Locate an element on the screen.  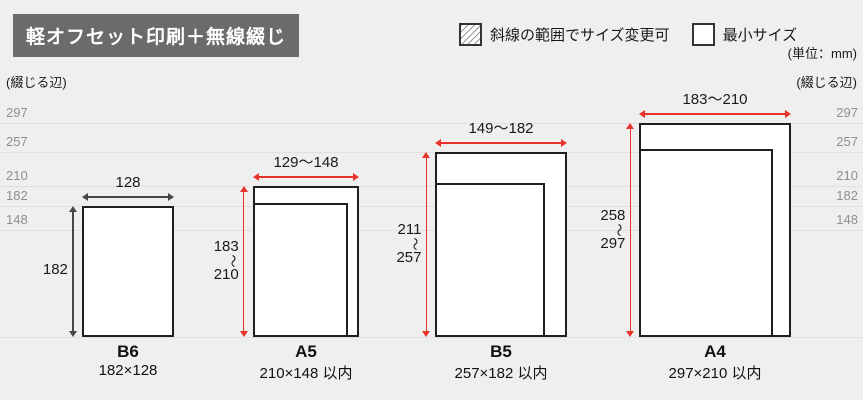
legend: 斜線の範囲でサイズ変更可 最小サイズ is located at coordinates (628, 34).